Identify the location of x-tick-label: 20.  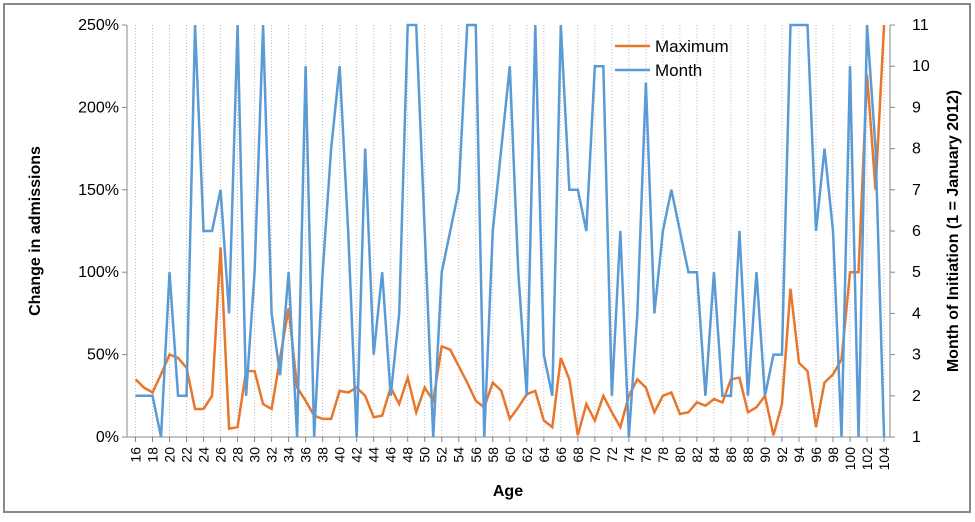
(170, 455).